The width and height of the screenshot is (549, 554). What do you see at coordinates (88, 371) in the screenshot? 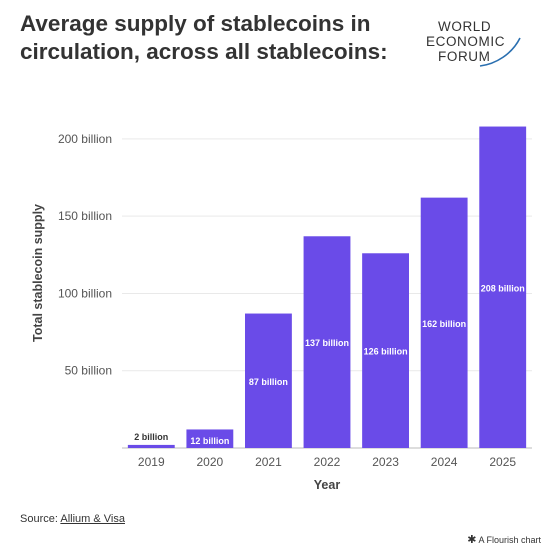
I see `y-tick-label: 50 billion` at bounding box center [88, 371].